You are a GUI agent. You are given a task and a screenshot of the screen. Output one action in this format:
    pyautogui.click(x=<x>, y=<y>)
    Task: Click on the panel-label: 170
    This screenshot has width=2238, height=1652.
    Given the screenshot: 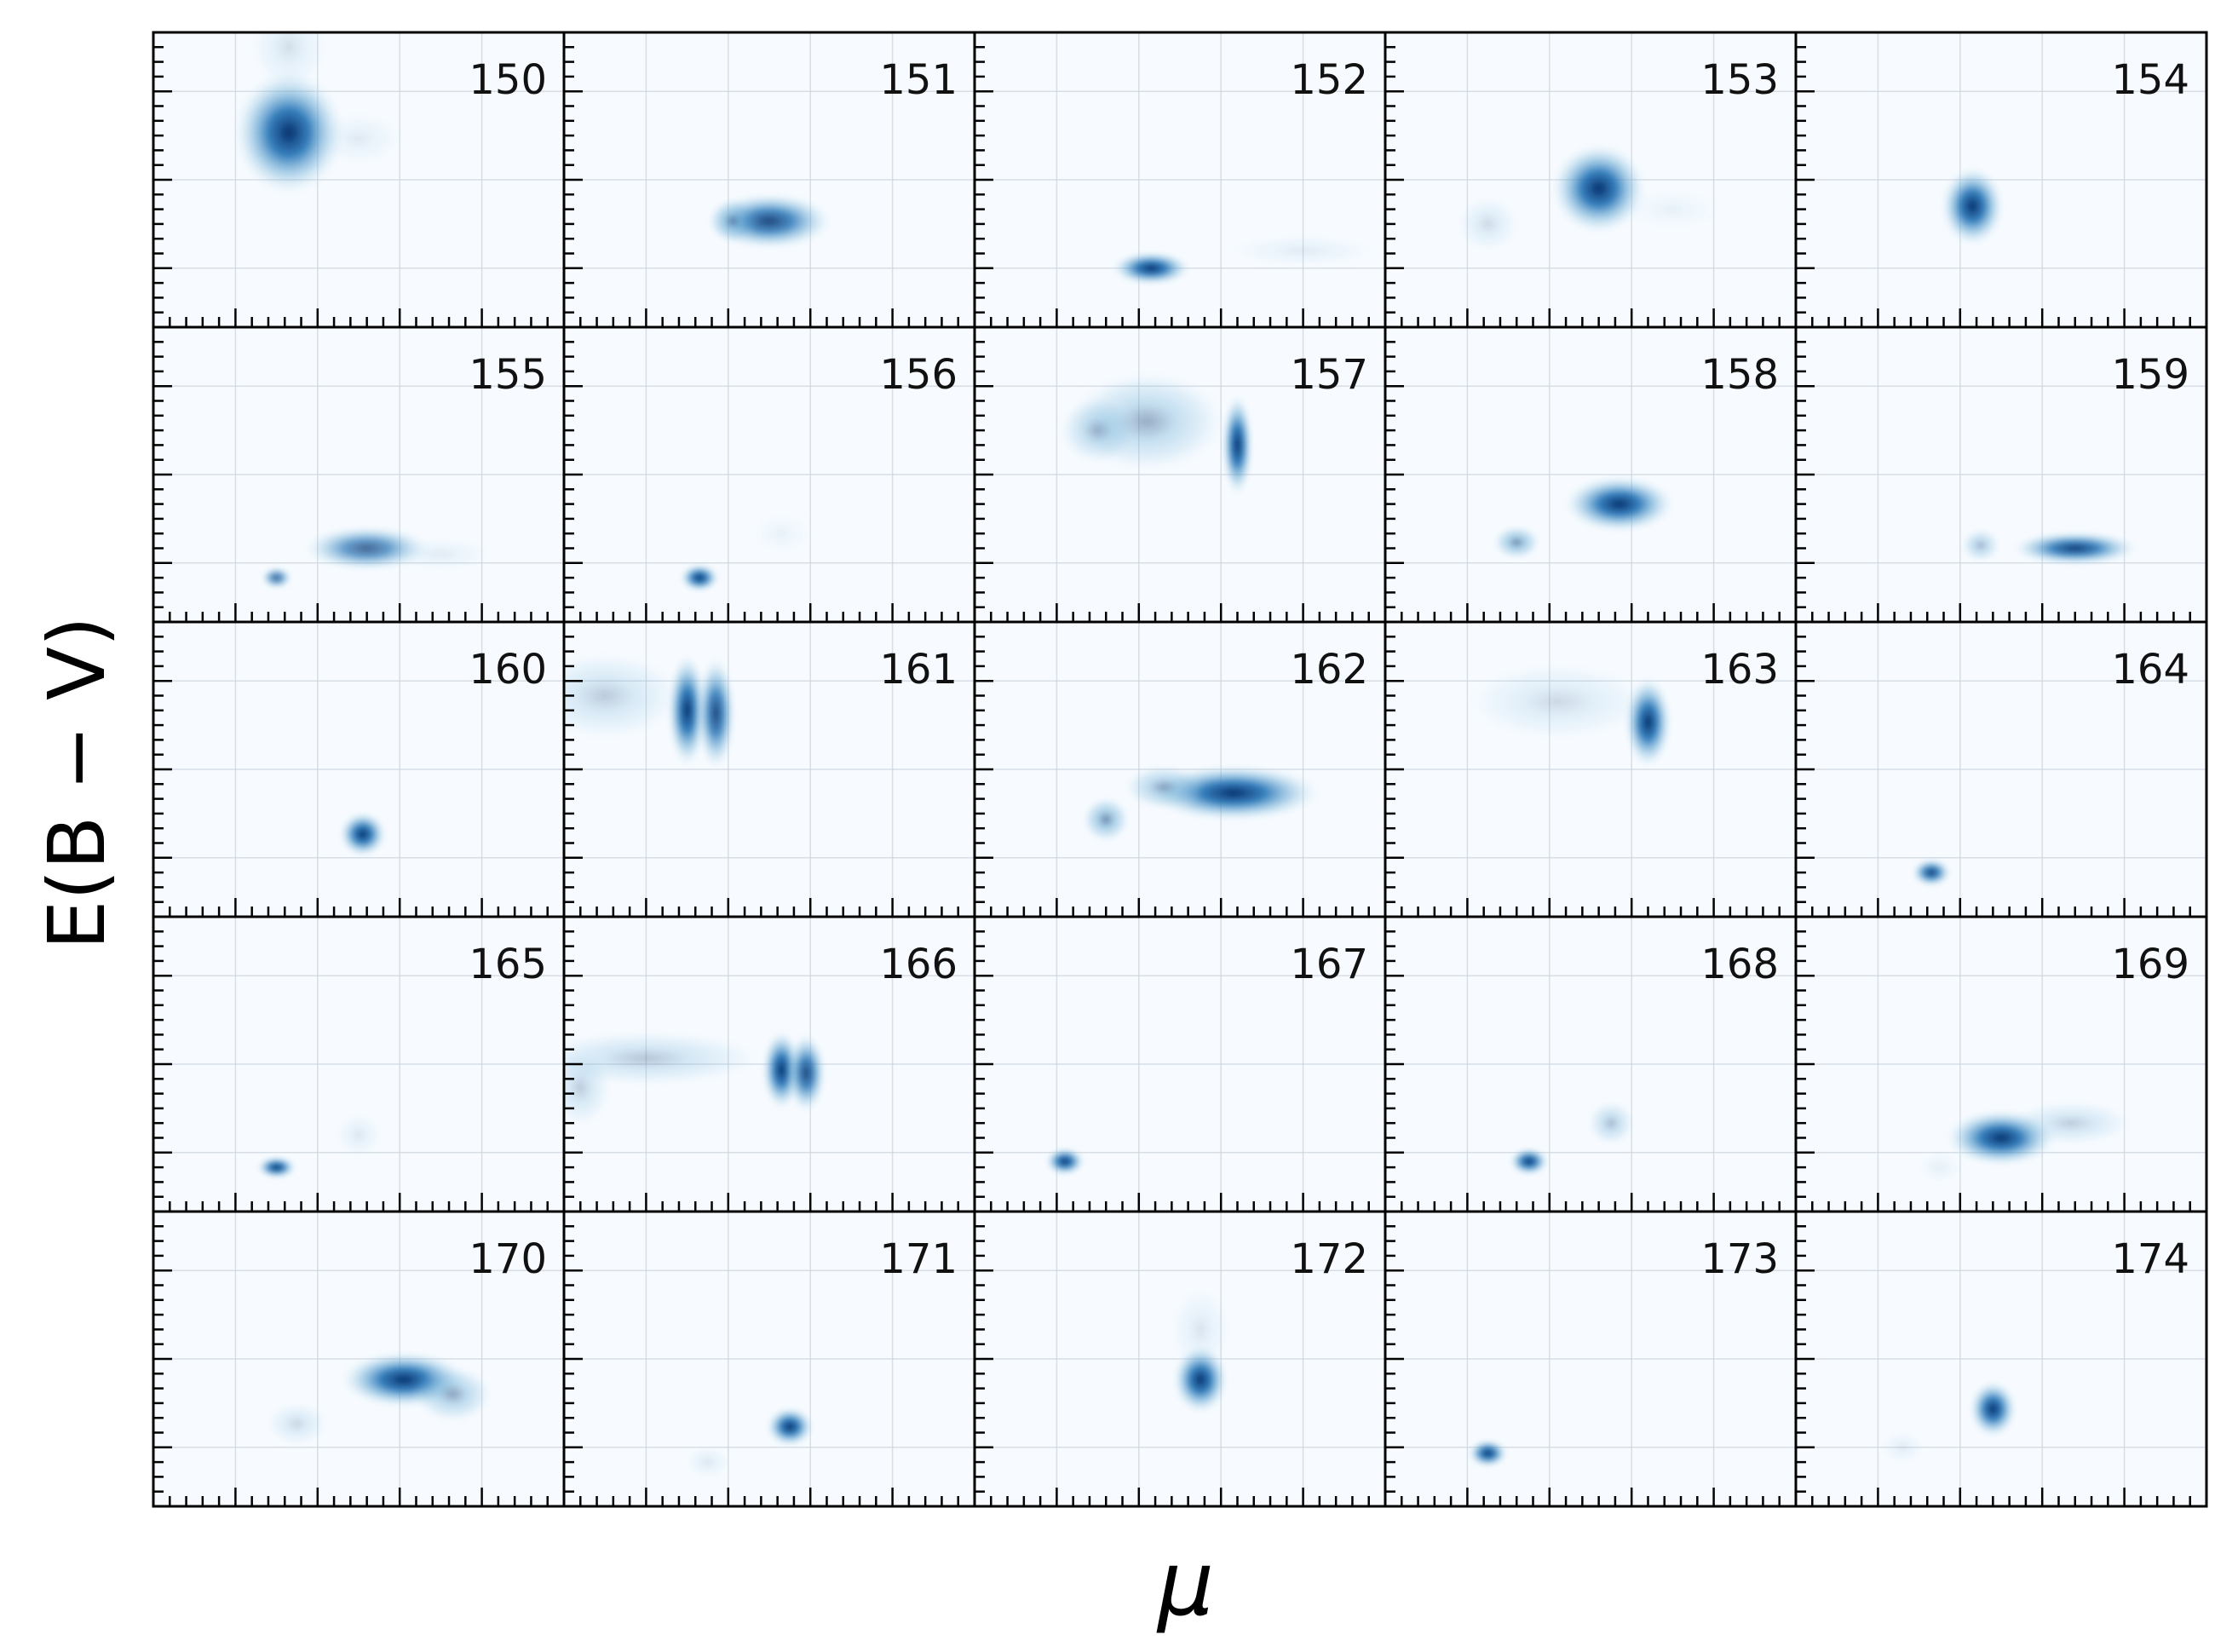 What is the action you would take?
    pyautogui.click(x=508, y=1259)
    